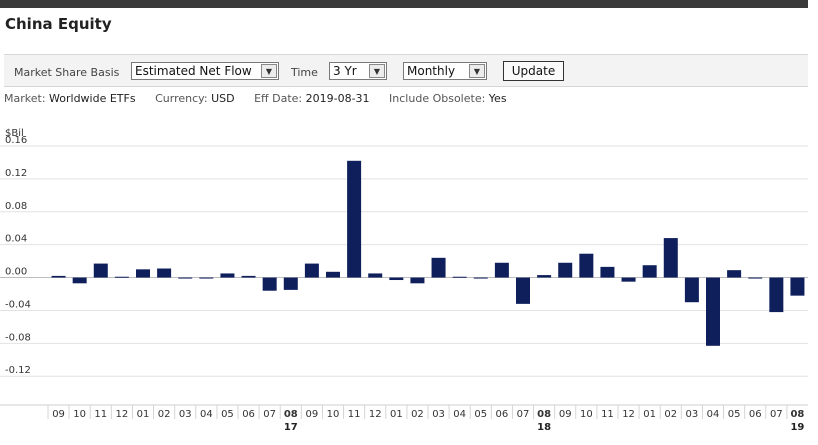 Image resolution: width=818 pixels, height=445 pixels. What do you see at coordinates (16, 239) in the screenshot?
I see `y-tick-label: 0.04` at bounding box center [16, 239].